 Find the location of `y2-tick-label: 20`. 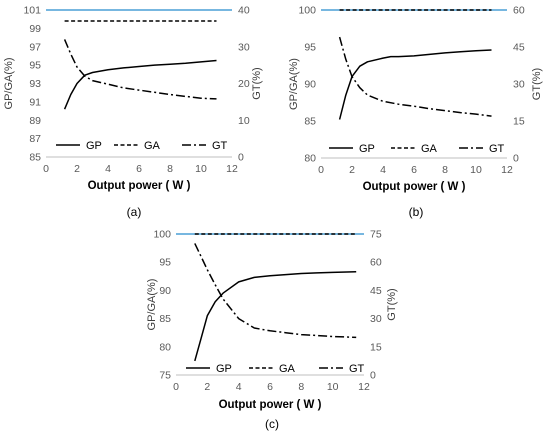

y2-tick-label: 20 is located at coordinates (244, 84).